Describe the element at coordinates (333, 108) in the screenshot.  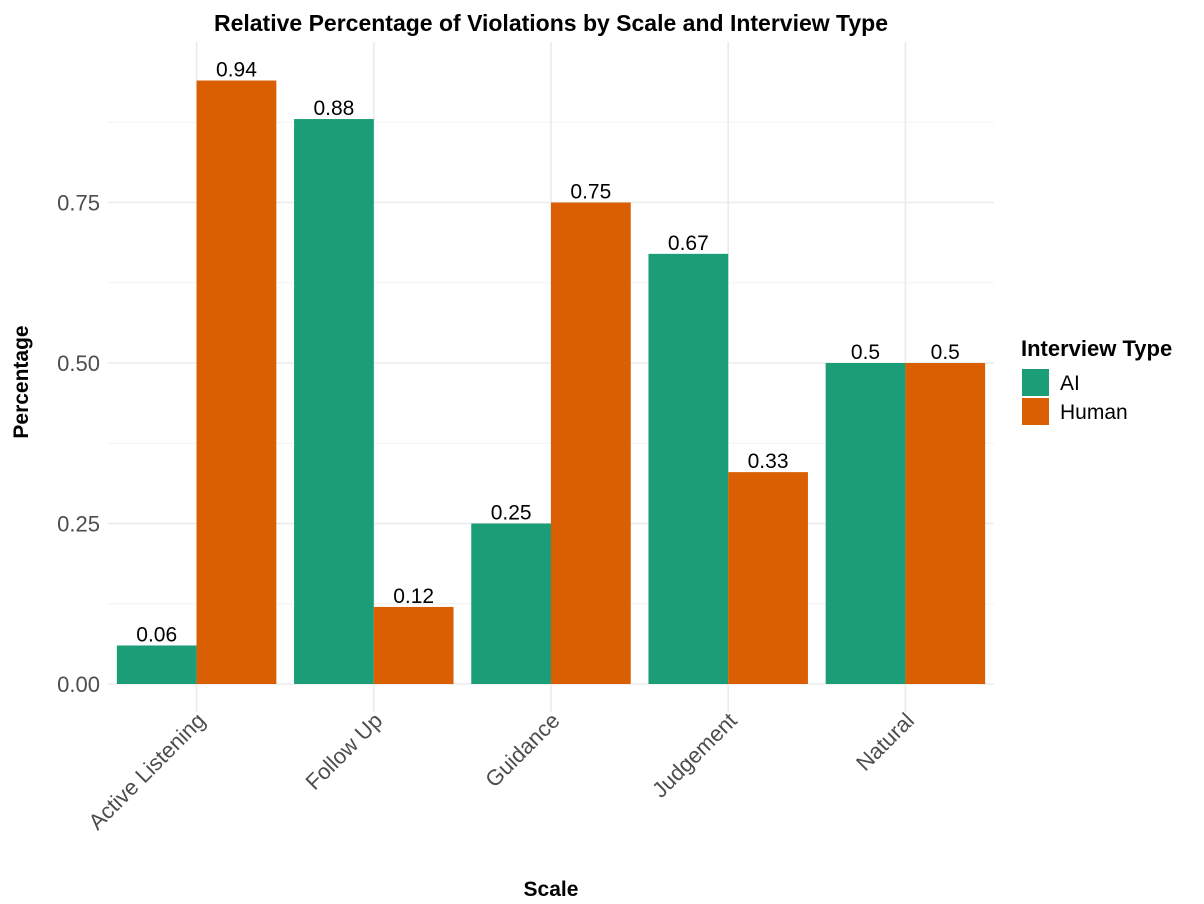
I see `data-label-ai: 0.88` at that location.